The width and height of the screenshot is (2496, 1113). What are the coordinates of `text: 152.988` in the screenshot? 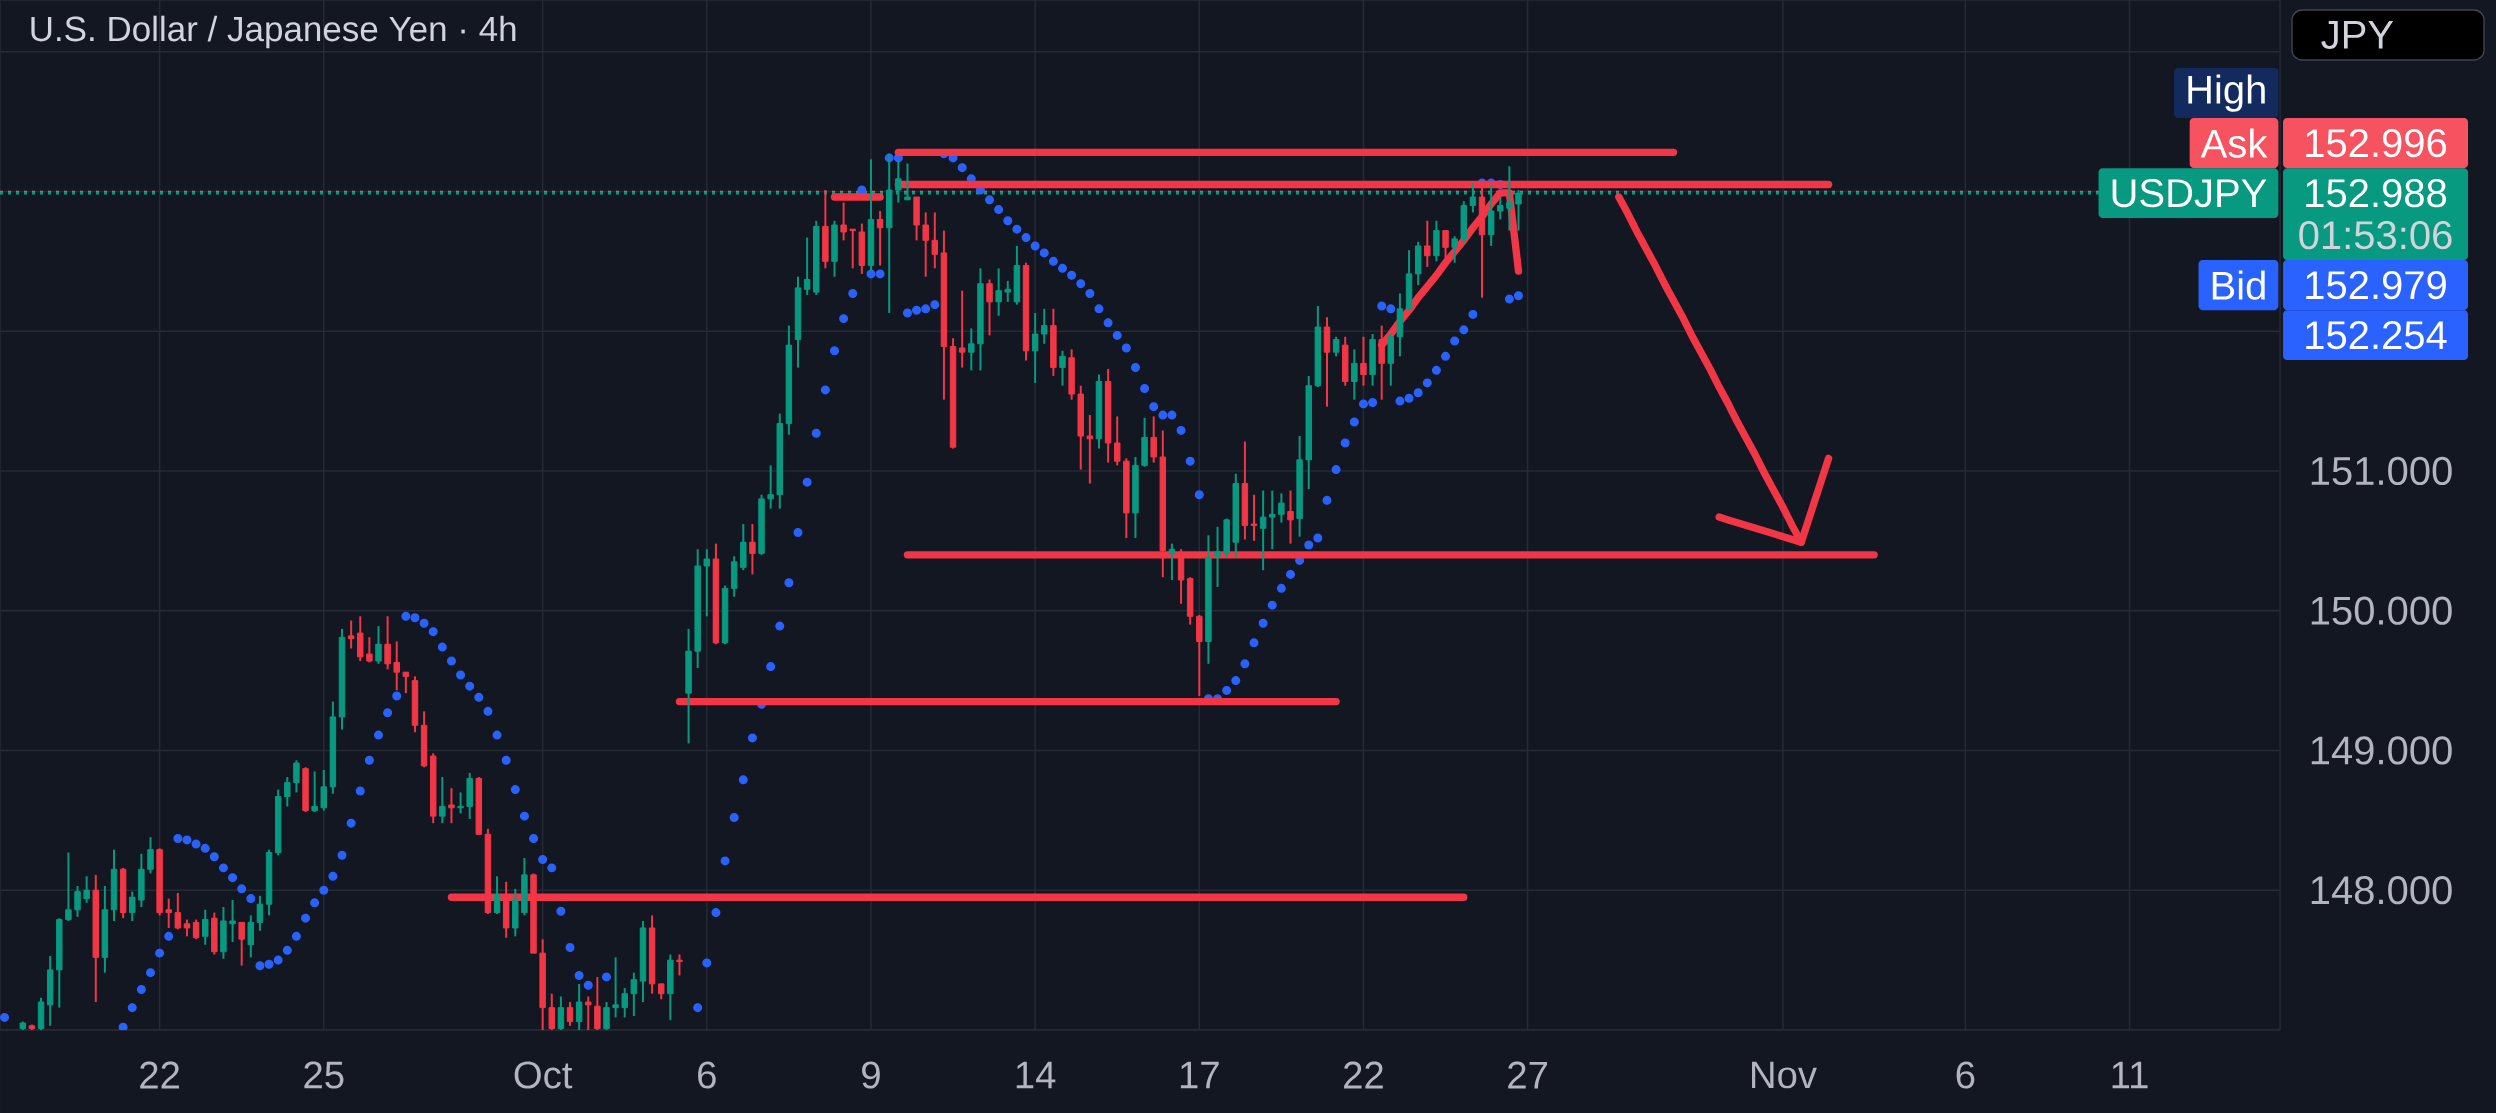 It's located at (2376, 193).